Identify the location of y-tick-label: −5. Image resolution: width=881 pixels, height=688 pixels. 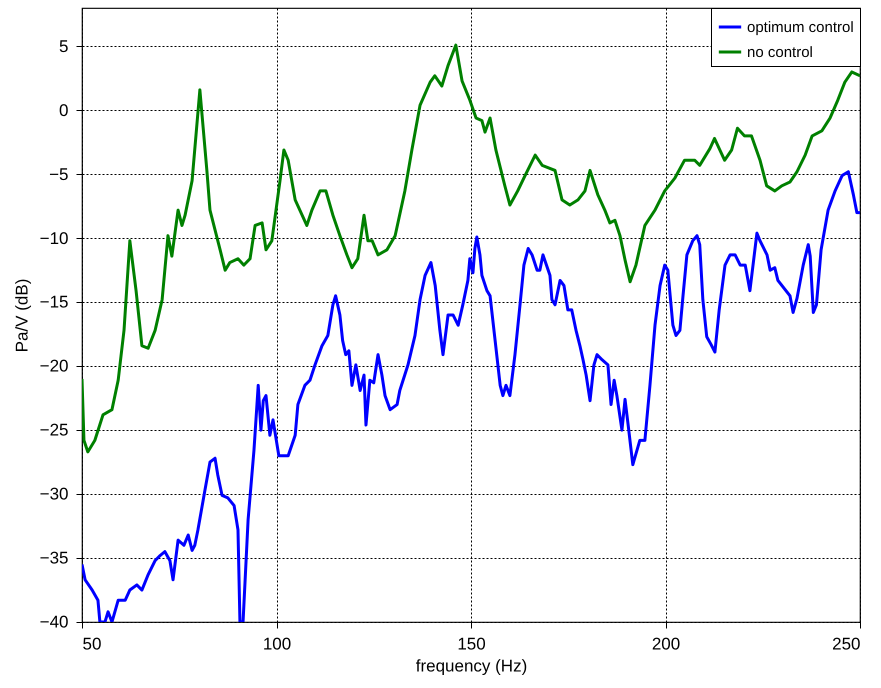
(58, 174).